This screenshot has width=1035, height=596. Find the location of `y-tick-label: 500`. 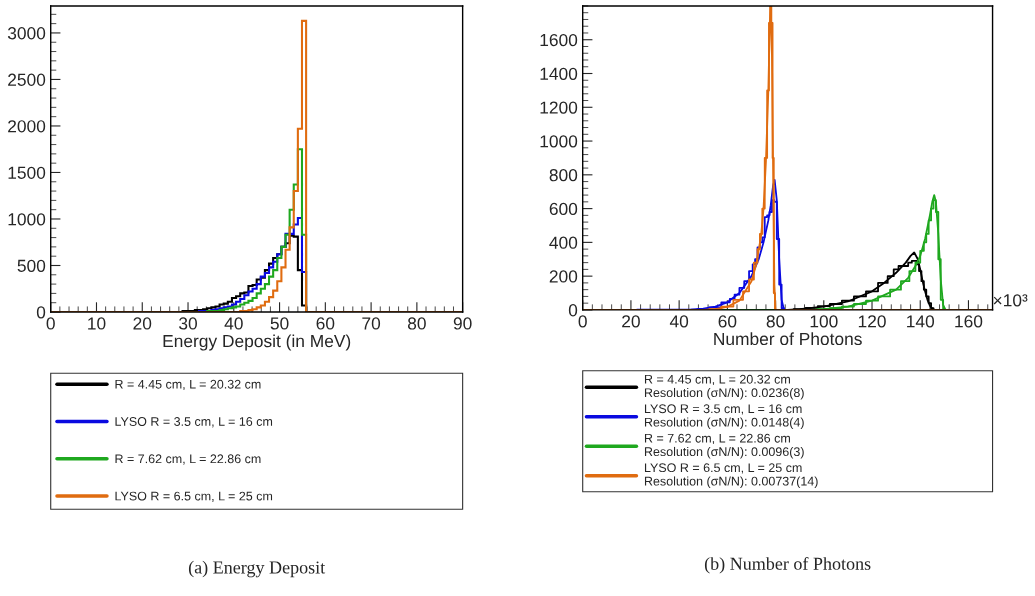

y-tick-label: 500 is located at coordinates (31, 265).